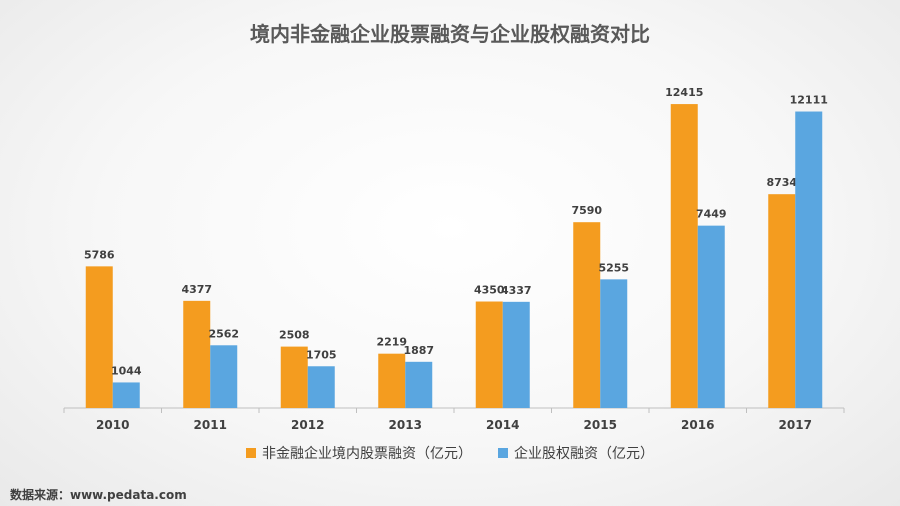  I want to click on x-tick-label-2013: 2013, so click(405, 425).